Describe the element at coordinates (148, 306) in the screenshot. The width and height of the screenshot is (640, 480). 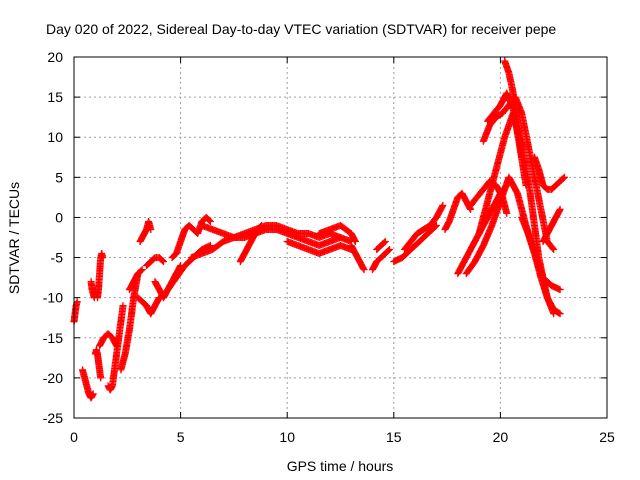
I see `series-sat-k` at that location.